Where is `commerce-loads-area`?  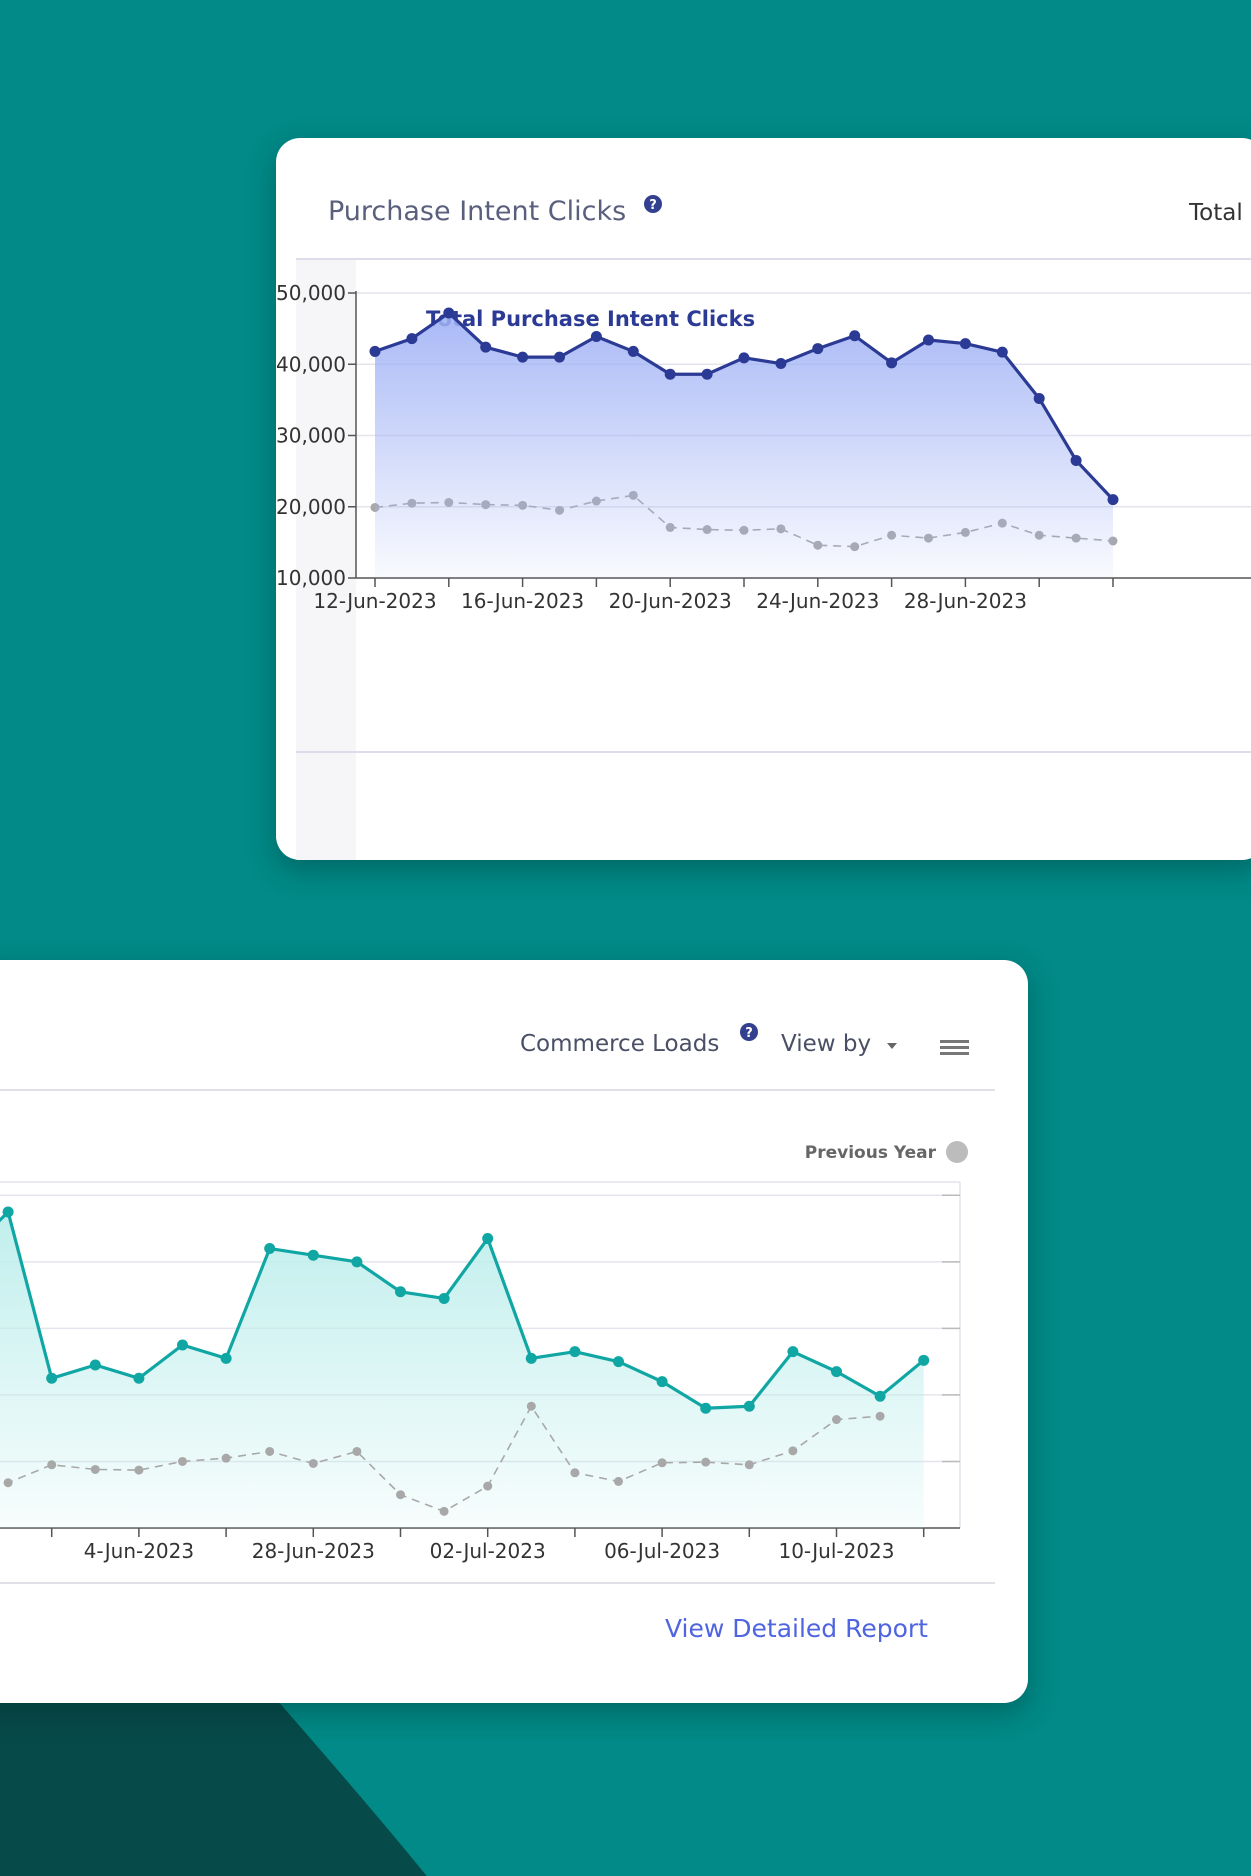 commerce-loads-area is located at coordinates (462, 1369).